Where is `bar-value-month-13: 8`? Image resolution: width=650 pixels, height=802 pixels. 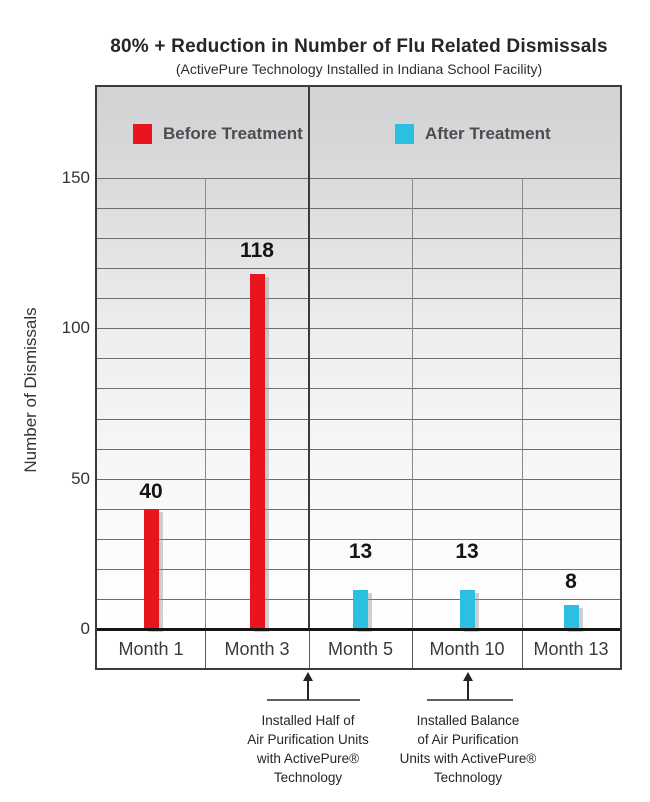
bar-value-month-13: 8 is located at coordinates (571, 581).